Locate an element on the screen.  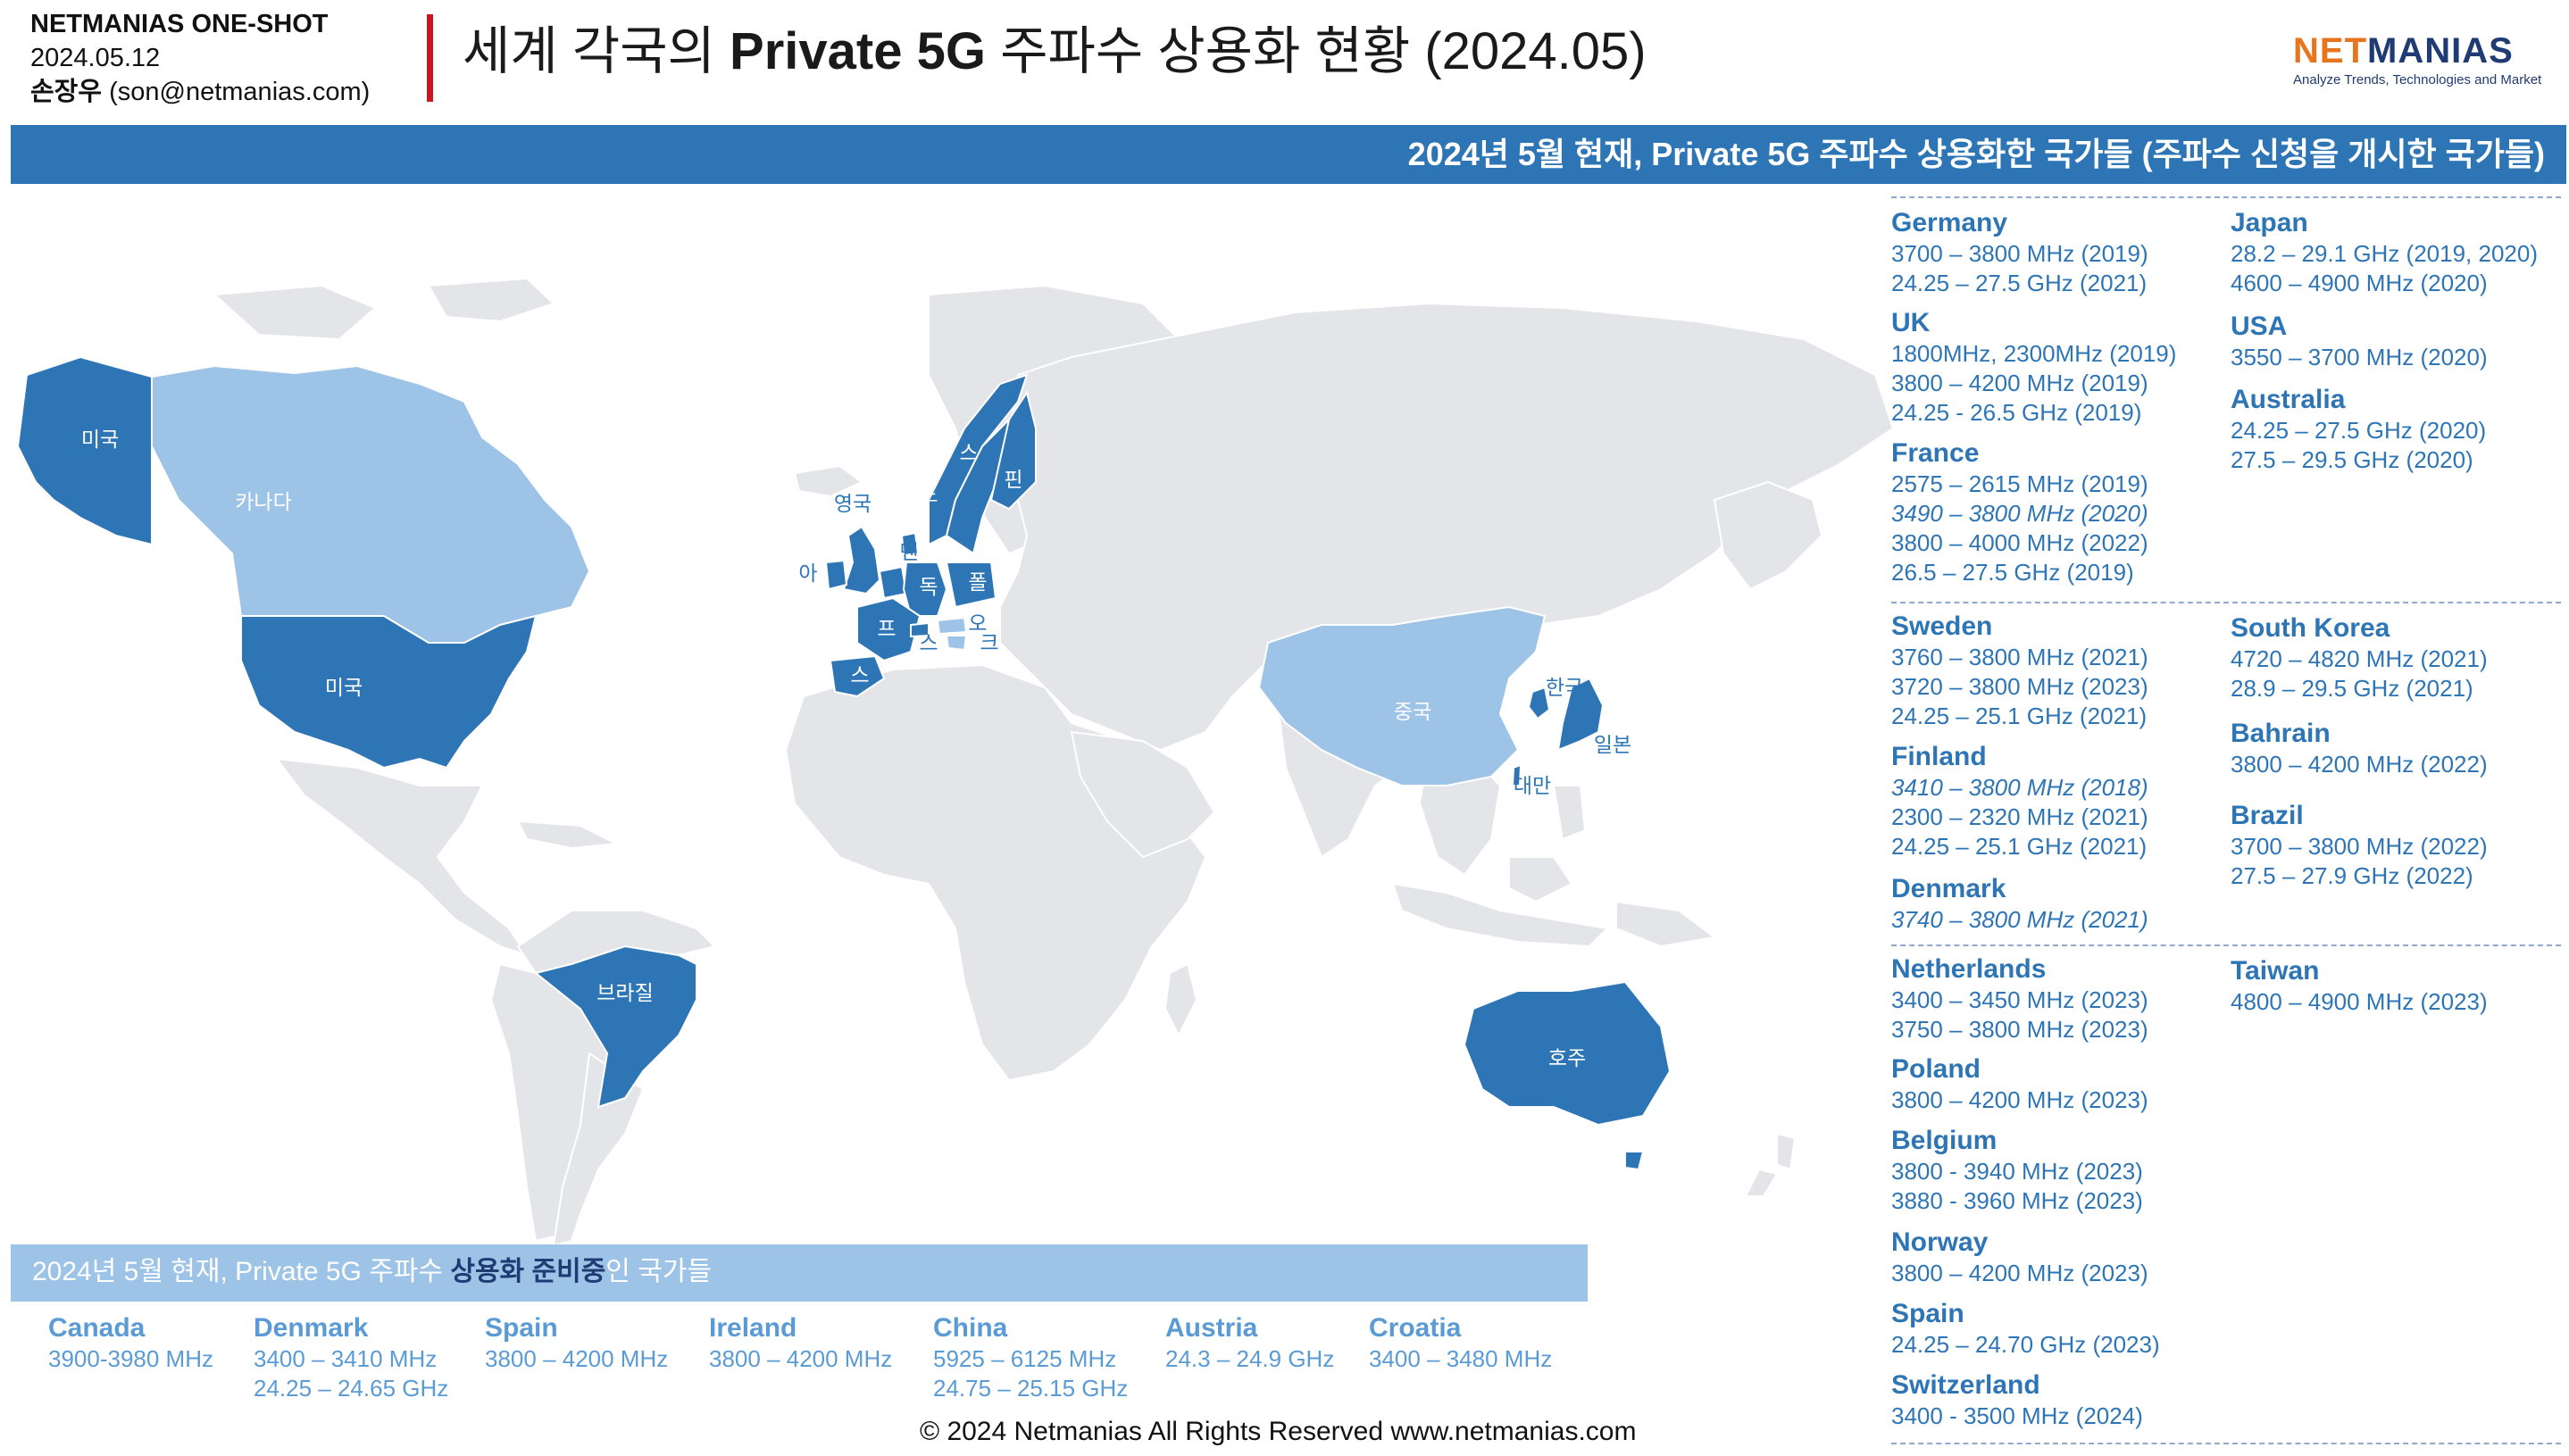
freq-line: 3880 - 3960 MHz (2023) is located at coordinates (2017, 1201).